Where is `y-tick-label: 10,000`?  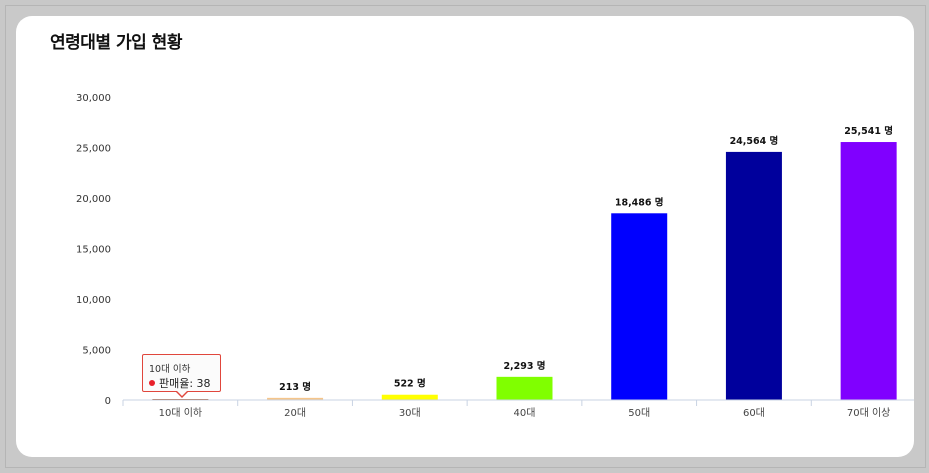 y-tick-label: 10,000 is located at coordinates (93, 300).